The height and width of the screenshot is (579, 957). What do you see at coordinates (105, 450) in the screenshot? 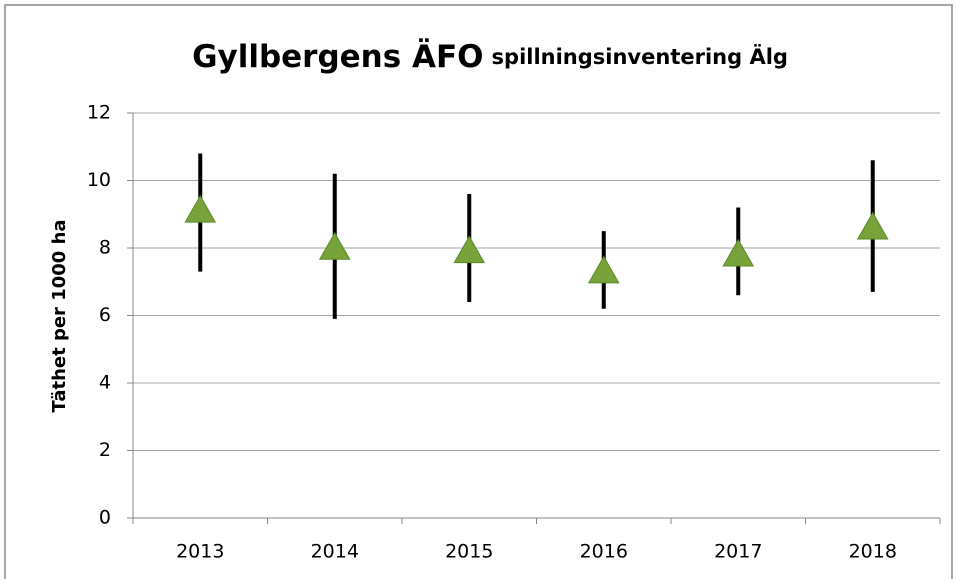
I see `y-tick-label: 2` at bounding box center [105, 450].